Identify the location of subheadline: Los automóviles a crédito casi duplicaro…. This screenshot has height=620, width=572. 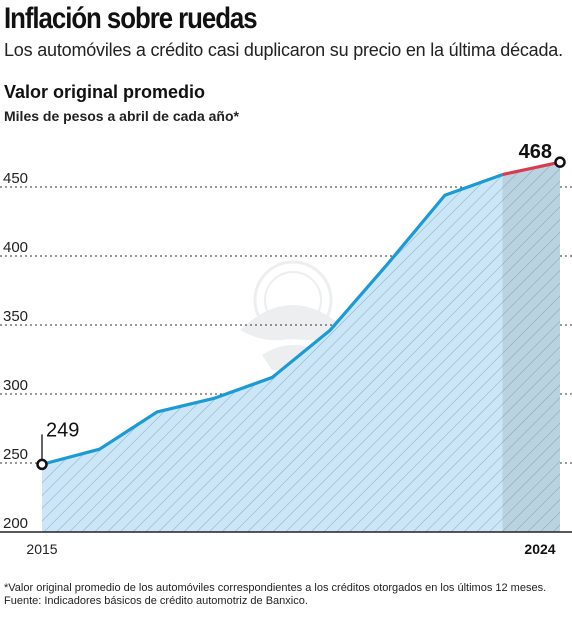
(283, 50).